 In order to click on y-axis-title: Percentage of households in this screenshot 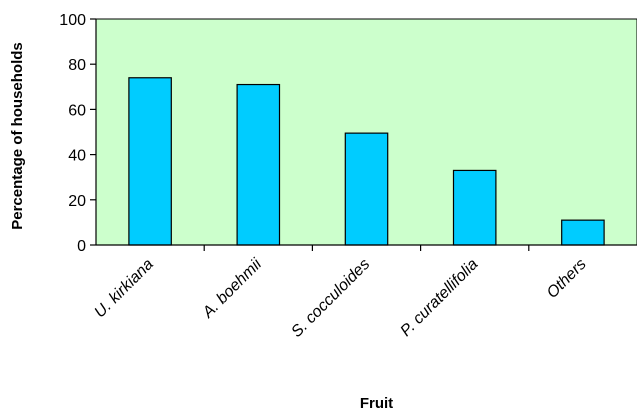, I will do `click(17, 136)`.